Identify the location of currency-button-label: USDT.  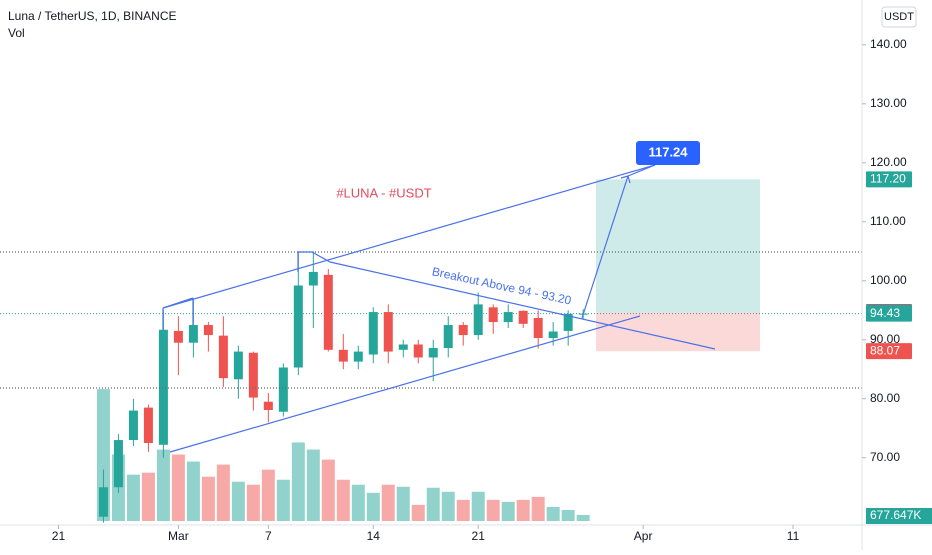
(899, 17).